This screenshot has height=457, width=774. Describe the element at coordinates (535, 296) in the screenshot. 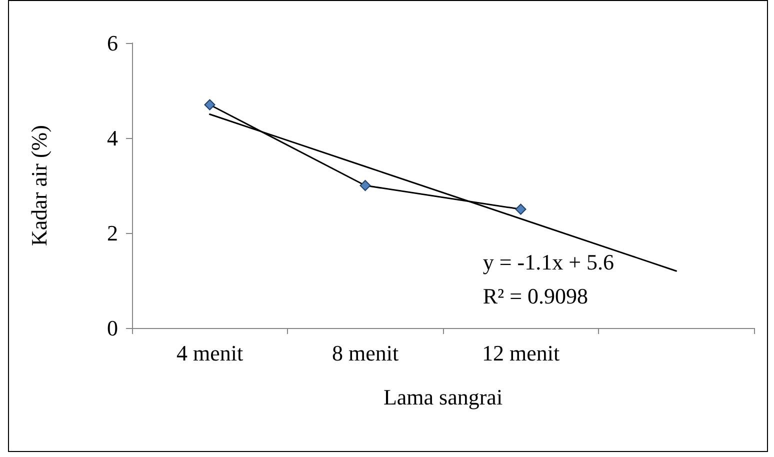

I see `annotation: R² = 0.9098` at that location.